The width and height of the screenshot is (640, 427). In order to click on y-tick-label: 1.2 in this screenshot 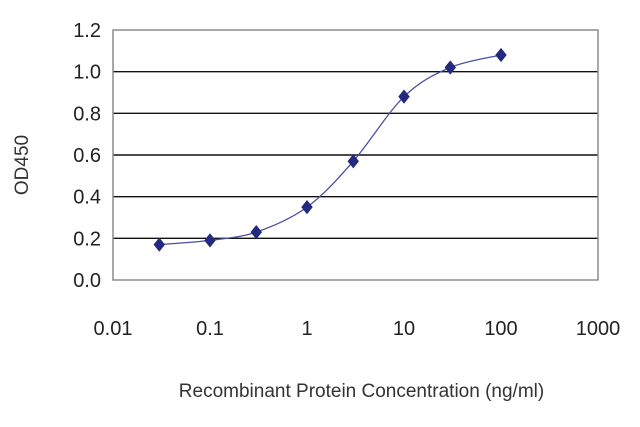, I will do `click(87, 31)`.